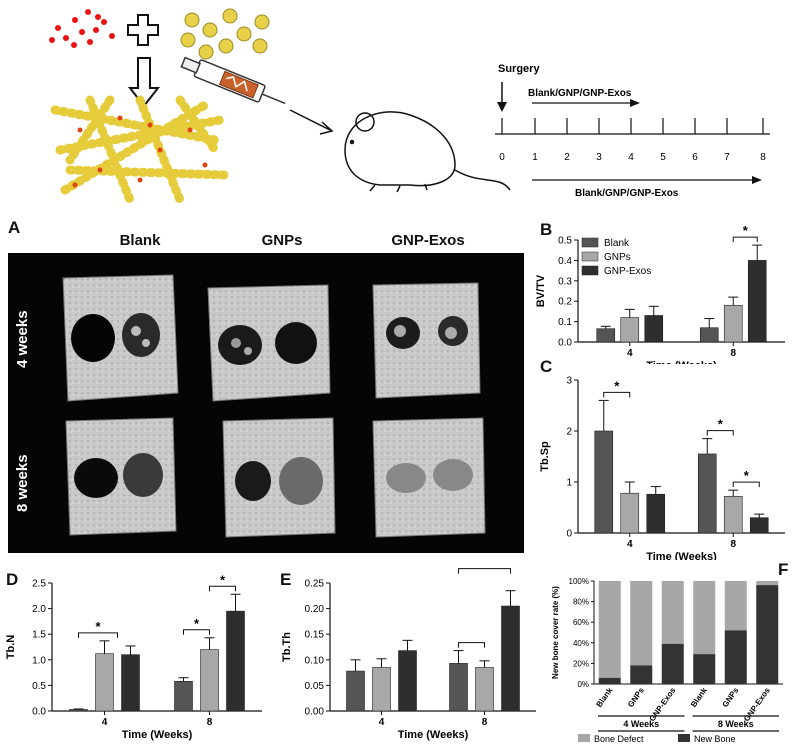  I want to click on ct-blank-4w, so click(120, 338).